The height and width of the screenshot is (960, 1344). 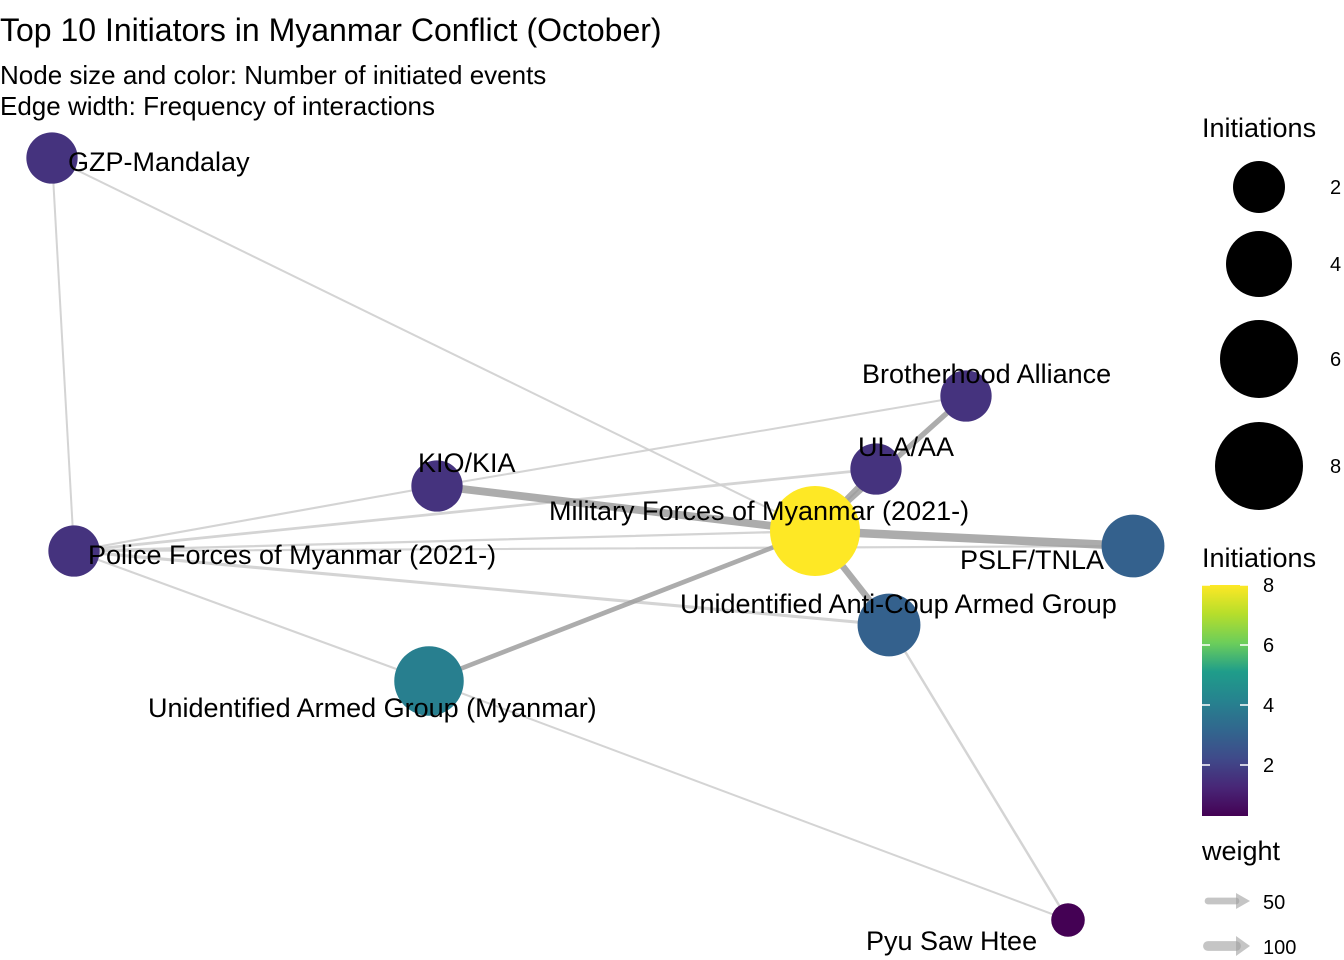 I want to click on edge-police-armed, so click(x=251, y=616).